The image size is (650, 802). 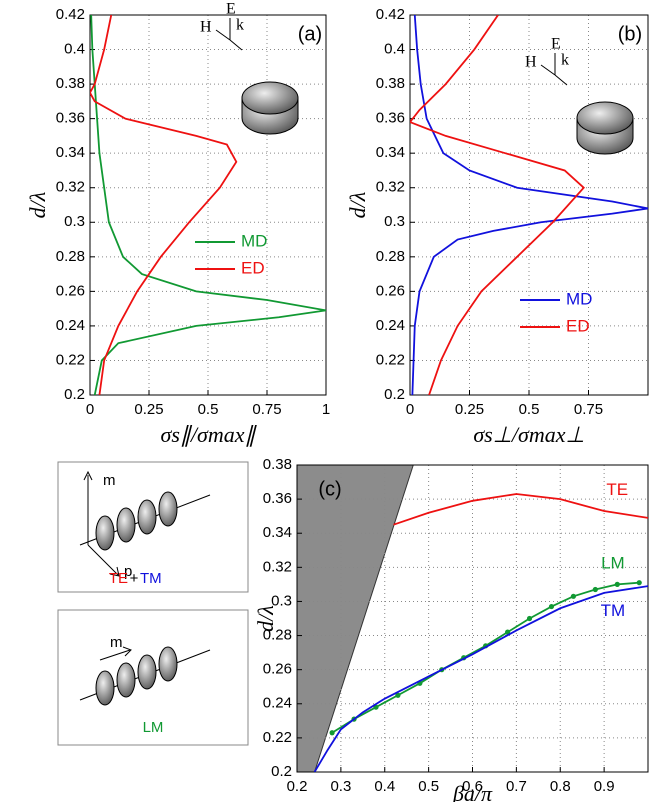 What do you see at coordinates (516, 786) in the screenshot?
I see `x-tick-label: 0.7` at bounding box center [516, 786].